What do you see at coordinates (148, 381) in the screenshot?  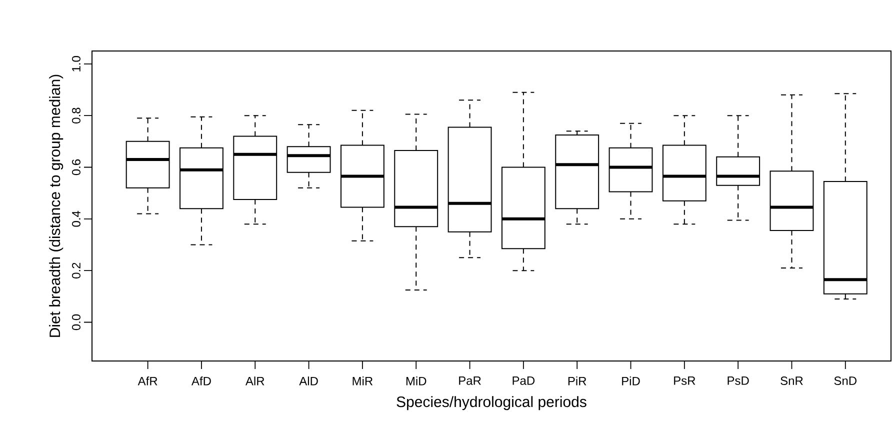 I see `x-tick-label: AfR` at bounding box center [148, 381].